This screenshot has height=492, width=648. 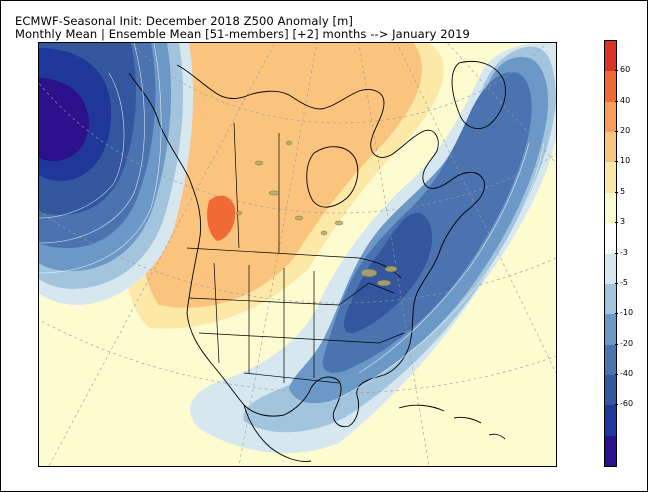 I want to click on colorbar-tick-label: -5, so click(x=624, y=282).